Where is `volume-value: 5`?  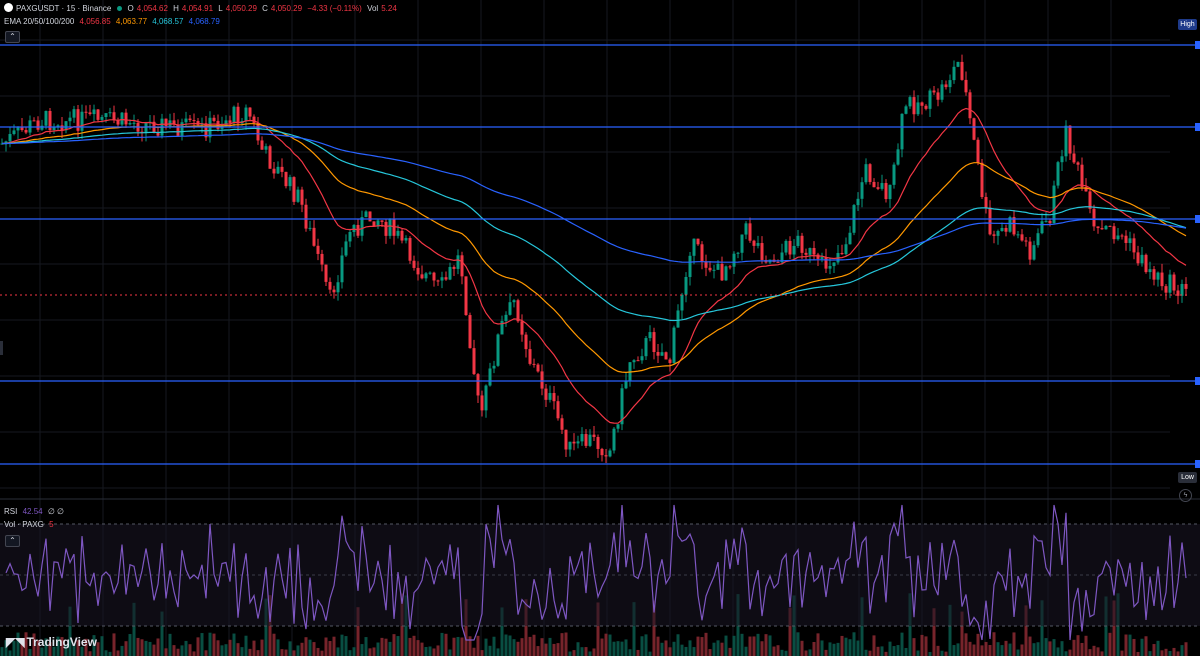
volume-value: 5 is located at coordinates (51, 524).